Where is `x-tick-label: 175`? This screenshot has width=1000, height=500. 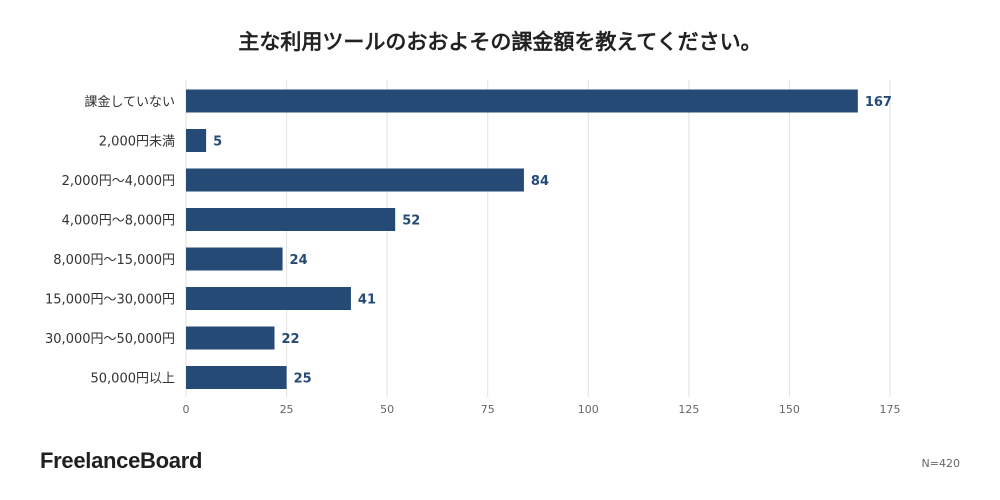
x-tick-label: 175 is located at coordinates (890, 409).